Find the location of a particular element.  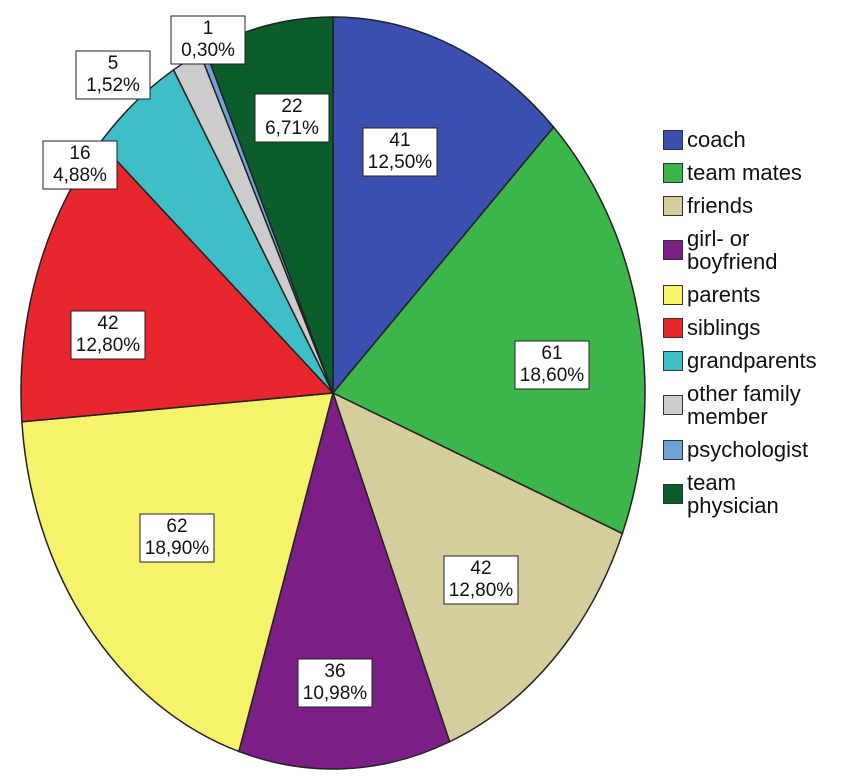

data-label-count: 61 is located at coordinates (551, 353).